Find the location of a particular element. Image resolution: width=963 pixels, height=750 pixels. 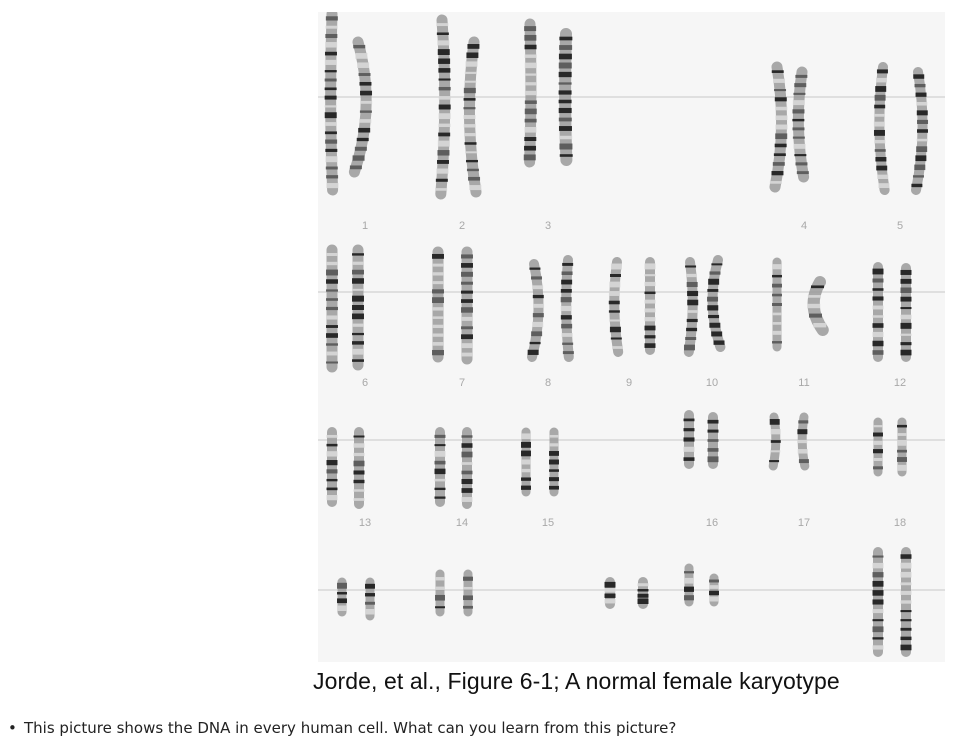

chromosome-number-label: 8 is located at coordinates (548, 383).